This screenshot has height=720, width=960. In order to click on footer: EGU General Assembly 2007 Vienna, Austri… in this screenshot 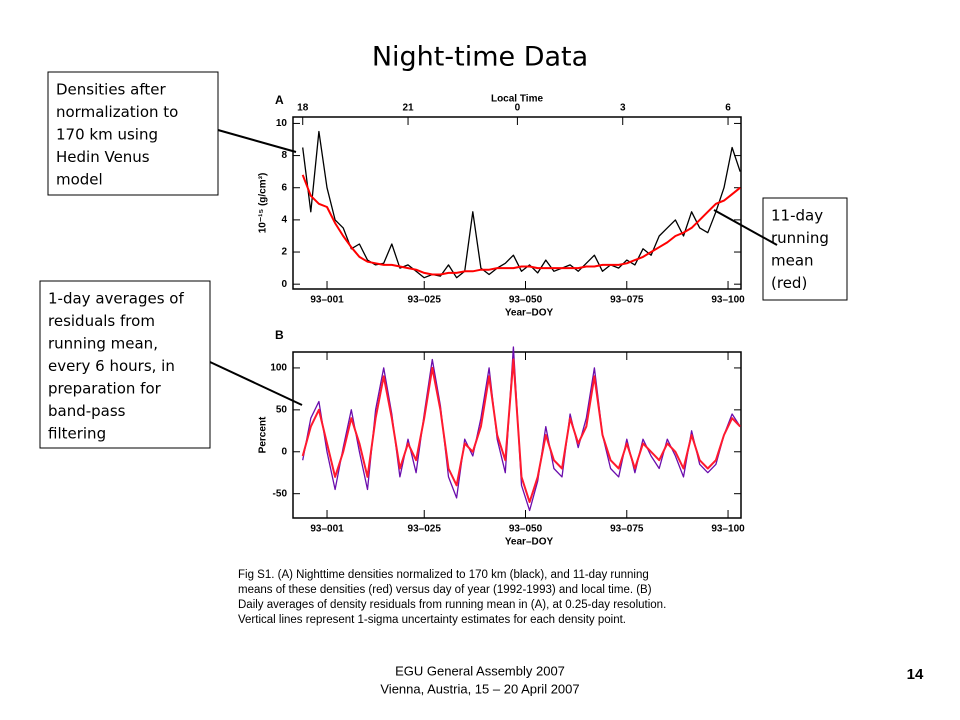, I will do `click(652, 679)`.